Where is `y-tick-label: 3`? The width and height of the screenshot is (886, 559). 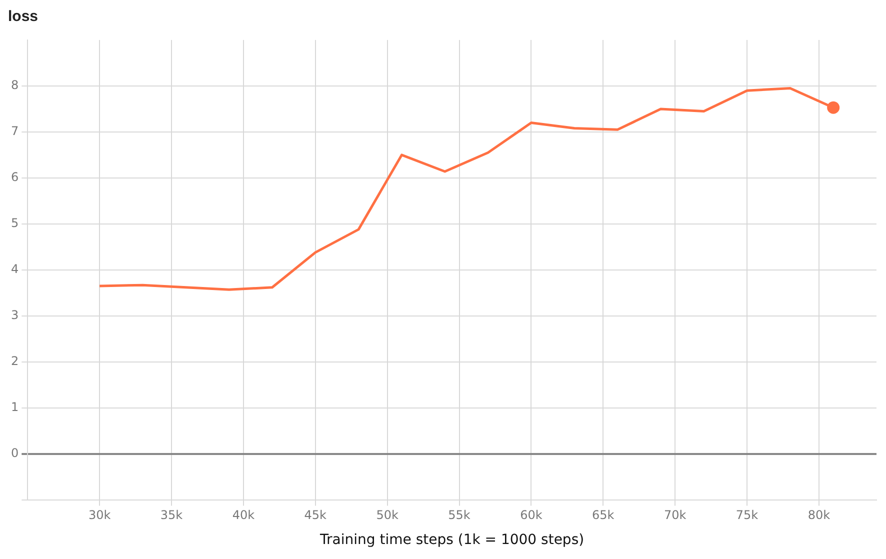
y-tick-label: 3 is located at coordinates (14, 315).